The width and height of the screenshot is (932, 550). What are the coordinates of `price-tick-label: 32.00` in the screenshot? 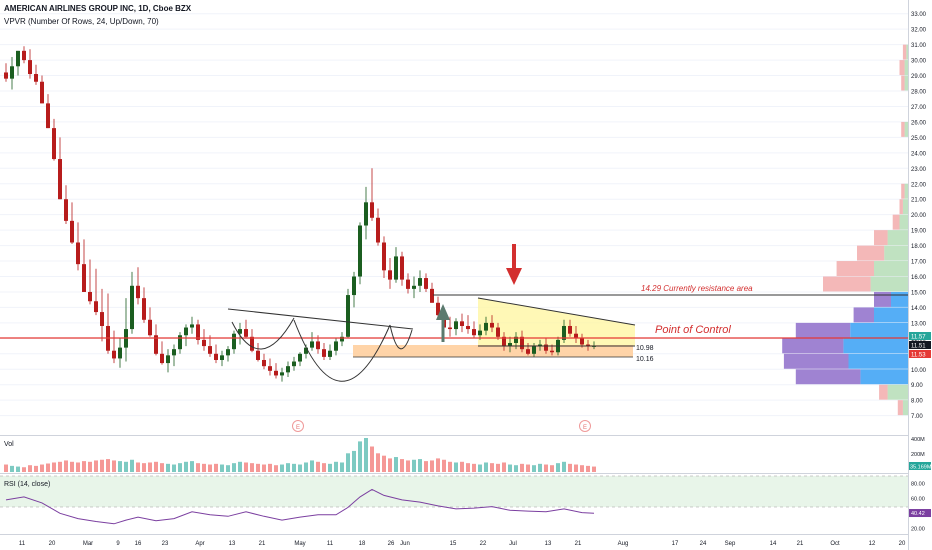 It's located at (919, 31).